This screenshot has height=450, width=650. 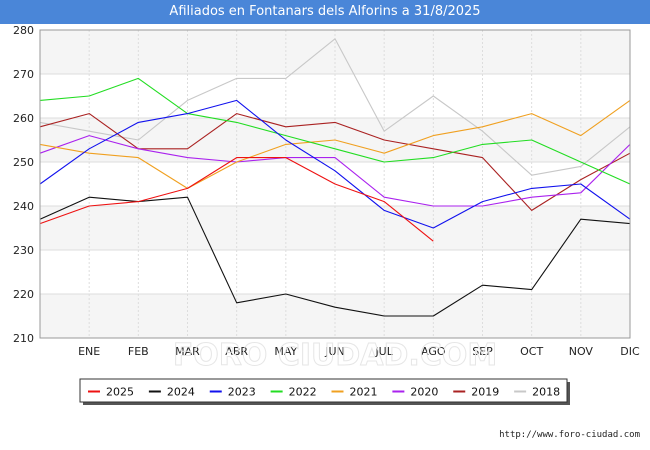 I want to click on x-tick-label: ABR, so click(x=236, y=351).